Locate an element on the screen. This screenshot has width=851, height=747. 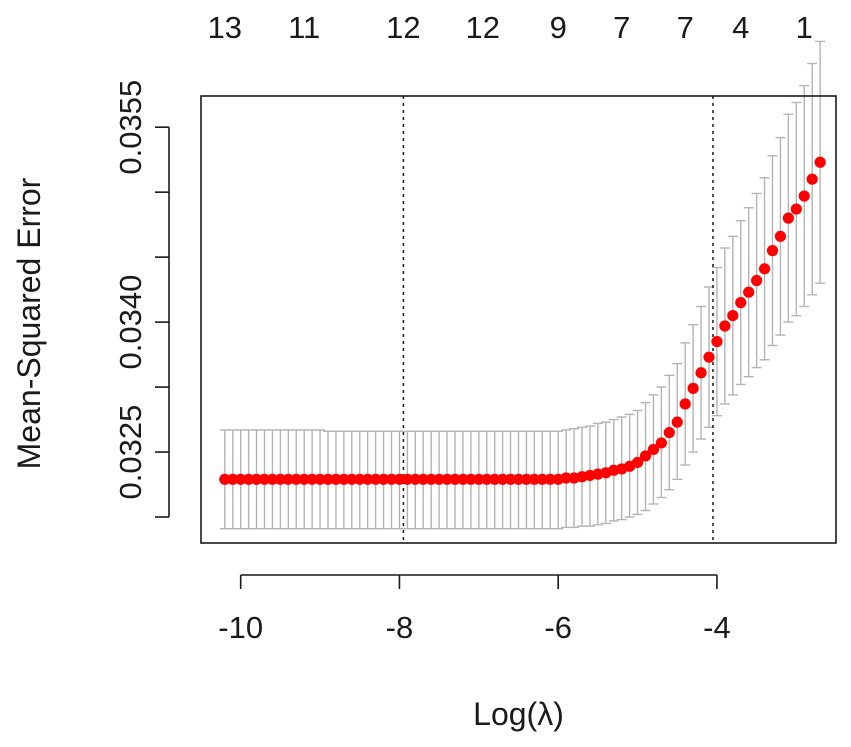
x-tick-label: -10 is located at coordinates (240, 627).